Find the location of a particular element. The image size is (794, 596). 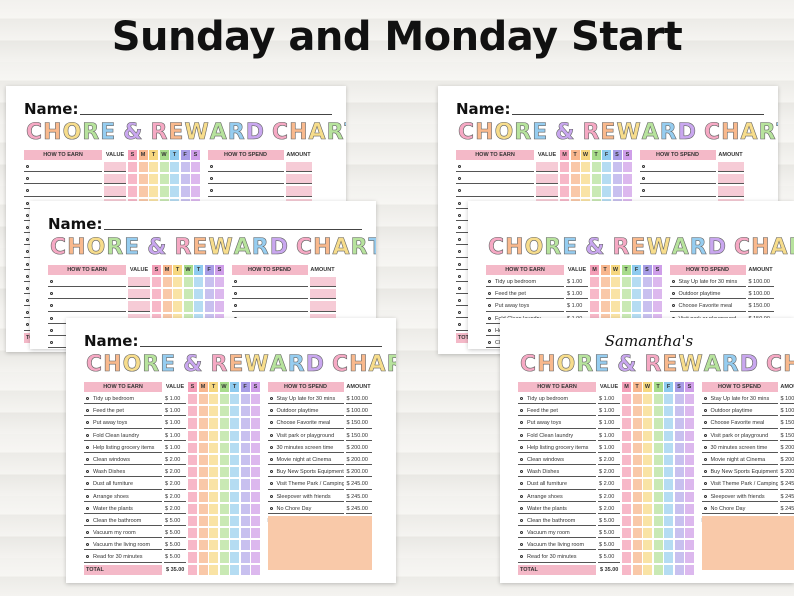

title-letter: O is located at coordinates (132, 365).